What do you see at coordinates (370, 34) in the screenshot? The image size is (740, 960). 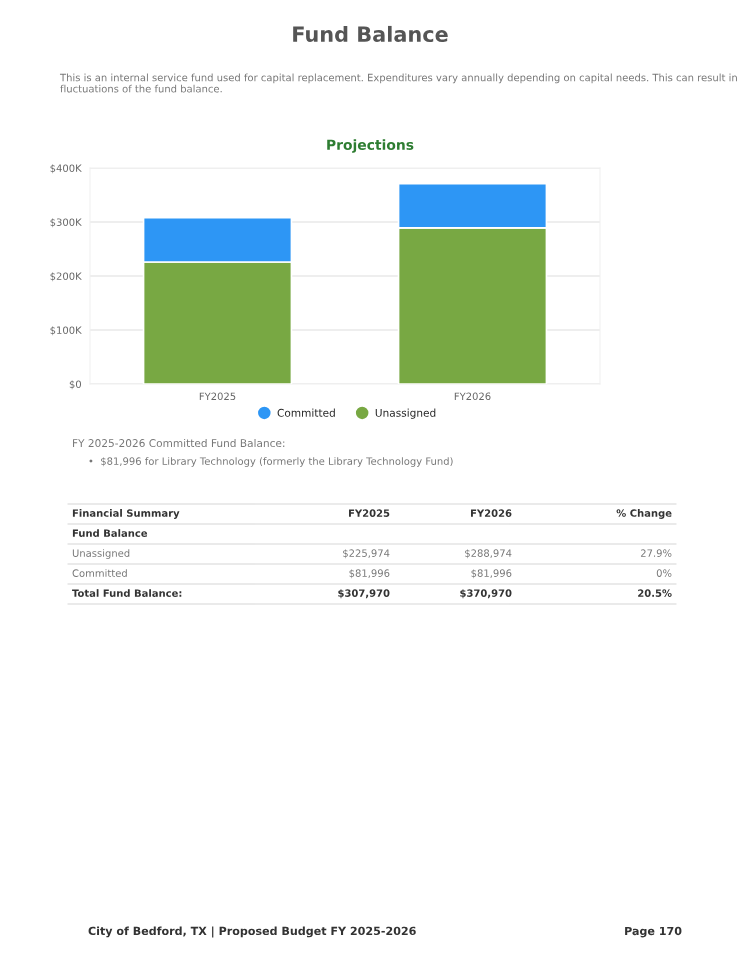 I see `chart-title: Fund Balance` at bounding box center [370, 34].